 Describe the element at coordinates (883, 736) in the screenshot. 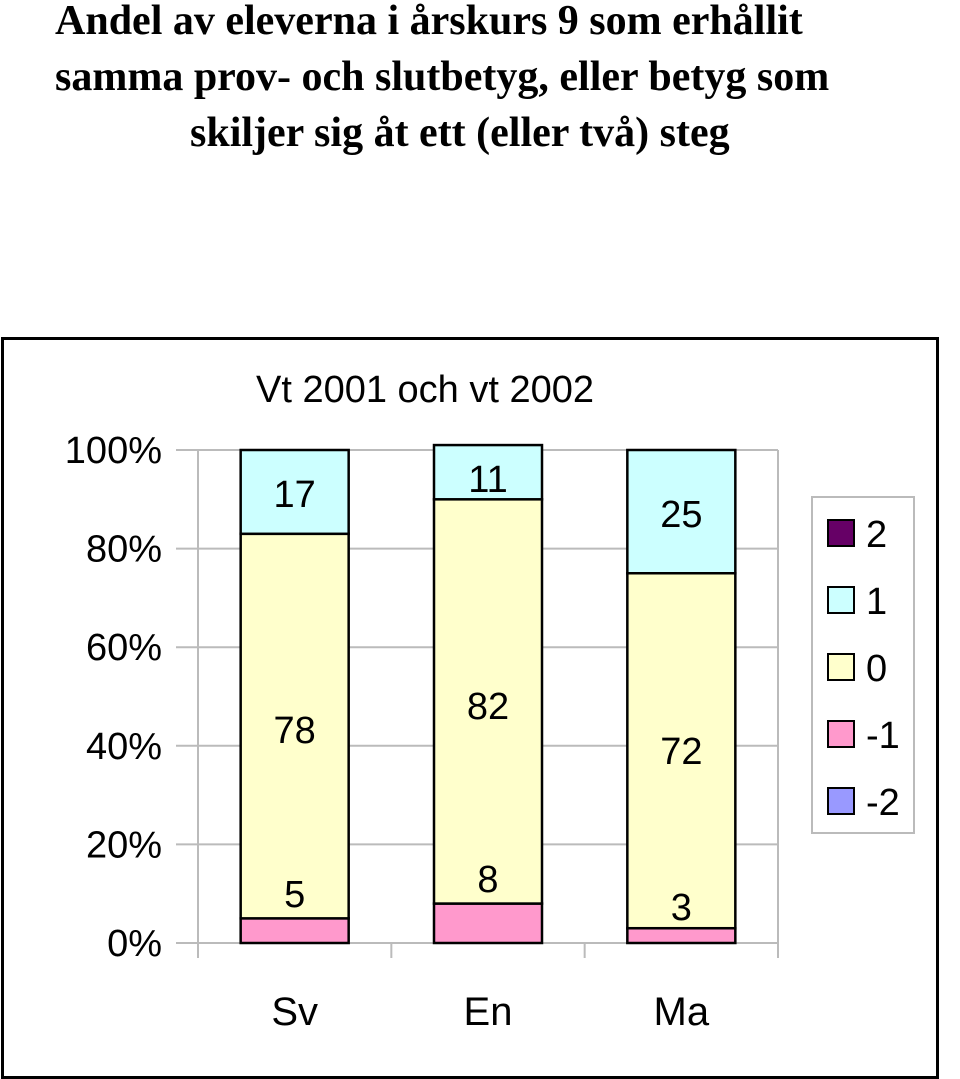

I see `legend-label: -1` at that location.